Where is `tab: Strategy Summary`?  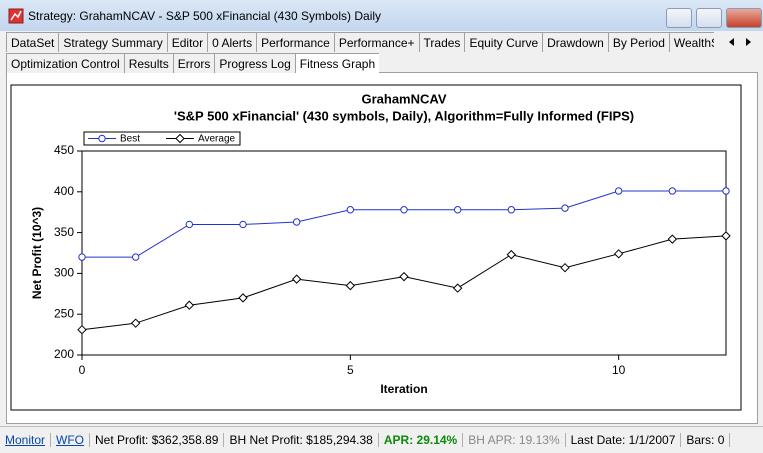
tab: Strategy Summary is located at coordinates (113, 42).